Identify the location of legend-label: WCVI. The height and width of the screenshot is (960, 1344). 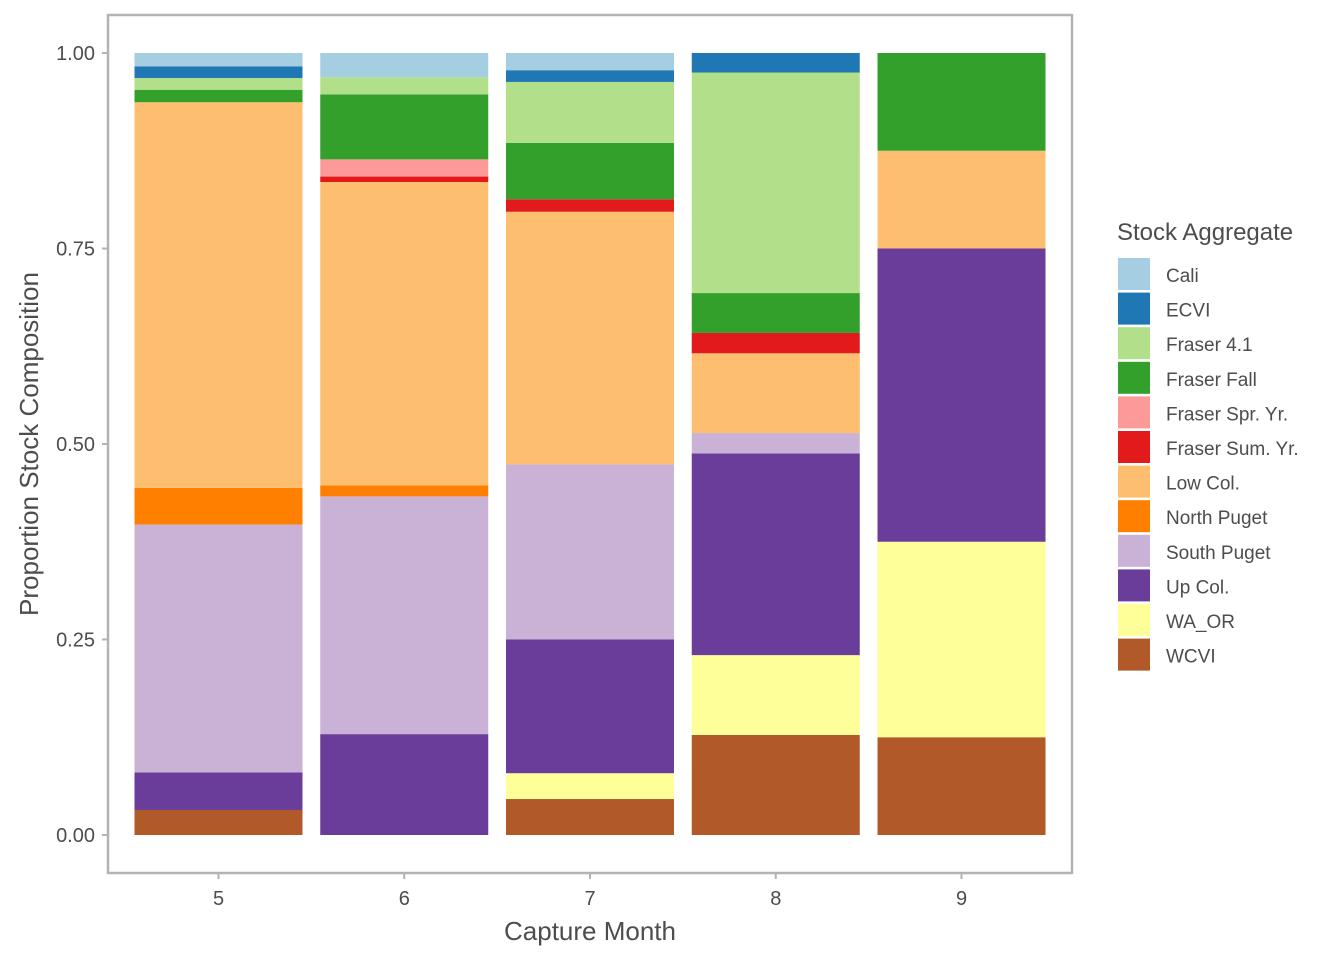
(1191, 657).